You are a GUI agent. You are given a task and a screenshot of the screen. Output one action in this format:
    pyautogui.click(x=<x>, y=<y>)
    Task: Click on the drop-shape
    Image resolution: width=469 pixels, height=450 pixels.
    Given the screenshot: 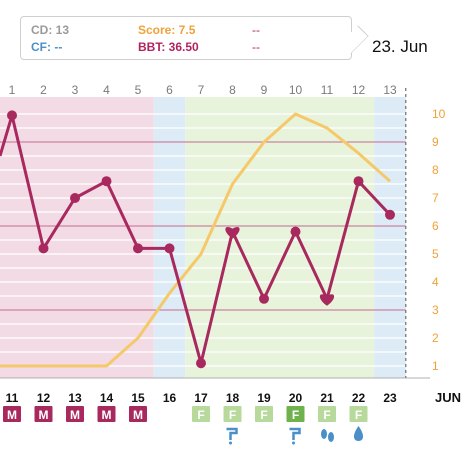 What is the action you would take?
    pyautogui.click(x=358, y=433)
    